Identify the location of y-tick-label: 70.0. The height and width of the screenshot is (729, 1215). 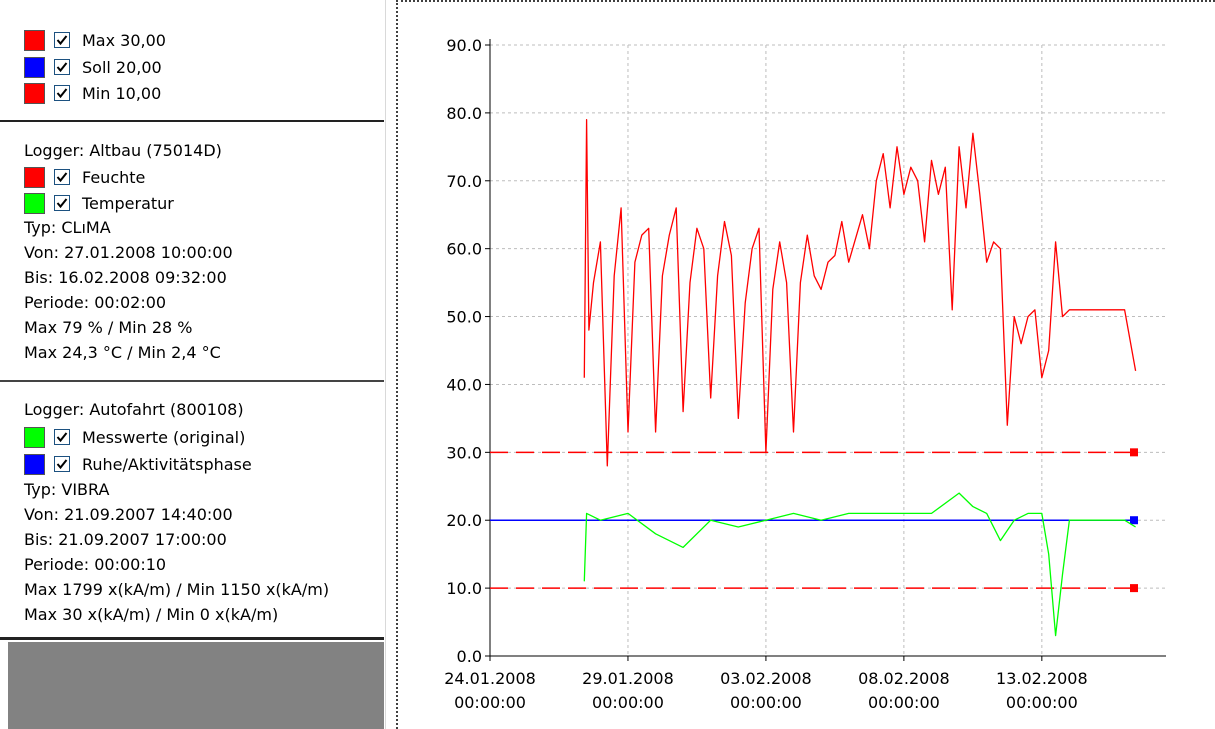
(464, 181).